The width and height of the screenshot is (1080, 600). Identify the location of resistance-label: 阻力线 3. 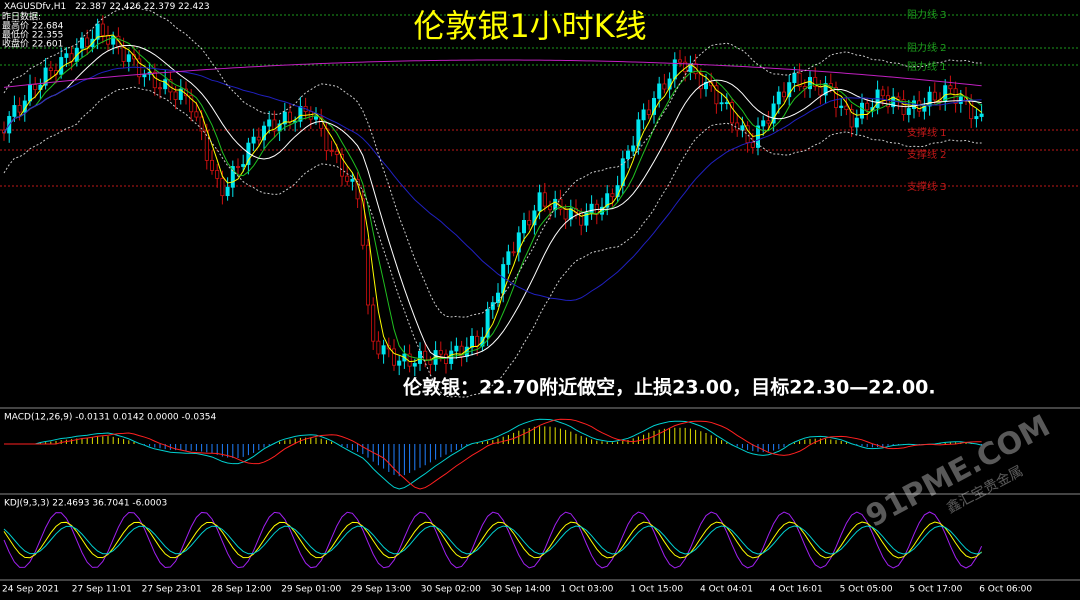
(927, 14).